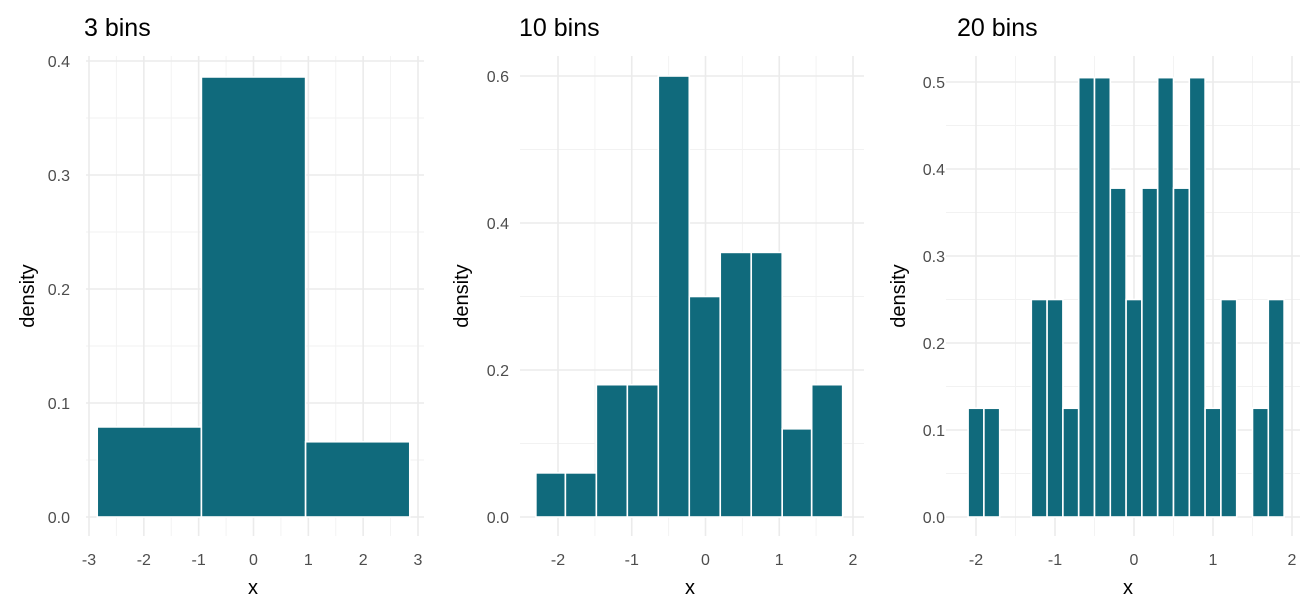  I want to click on x-tick-label: -3, so click(89, 560).